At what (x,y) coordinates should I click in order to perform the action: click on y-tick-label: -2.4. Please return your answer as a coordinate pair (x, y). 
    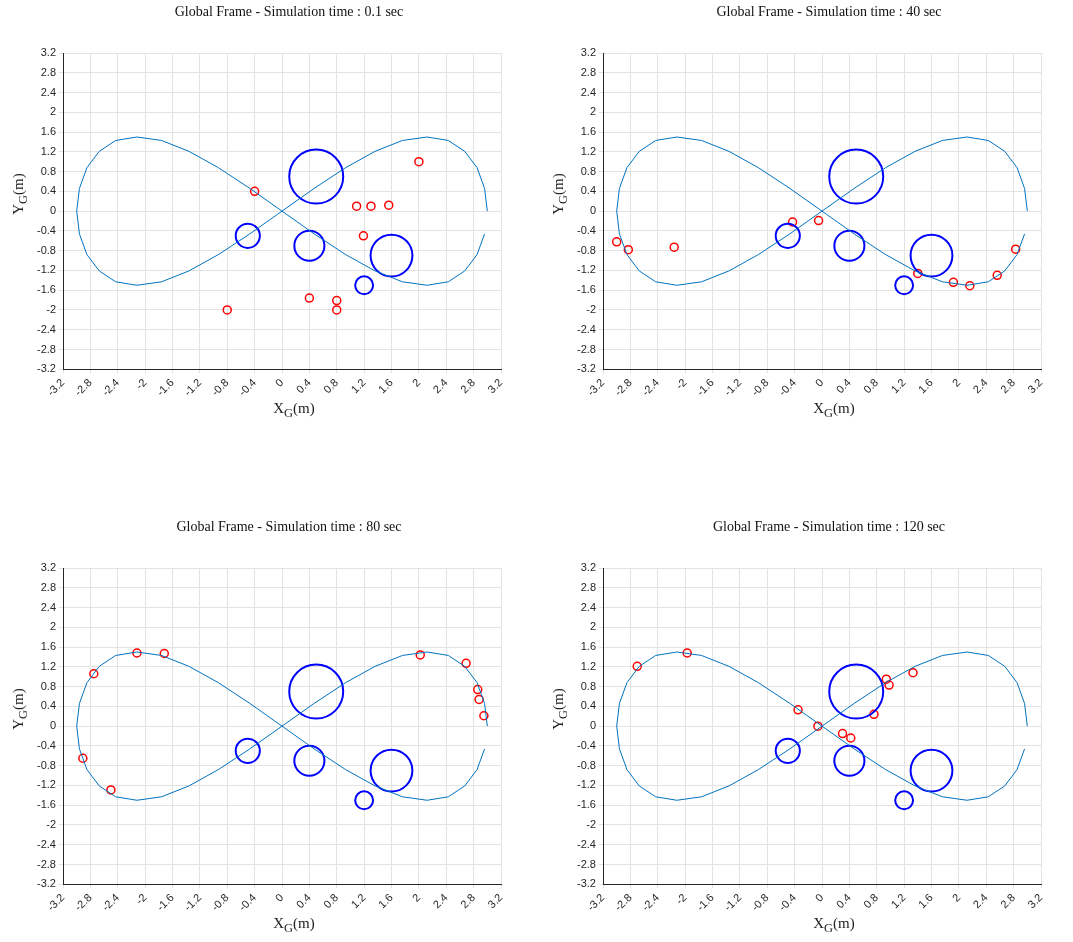
    Looking at the image, I should click on (586, 843).